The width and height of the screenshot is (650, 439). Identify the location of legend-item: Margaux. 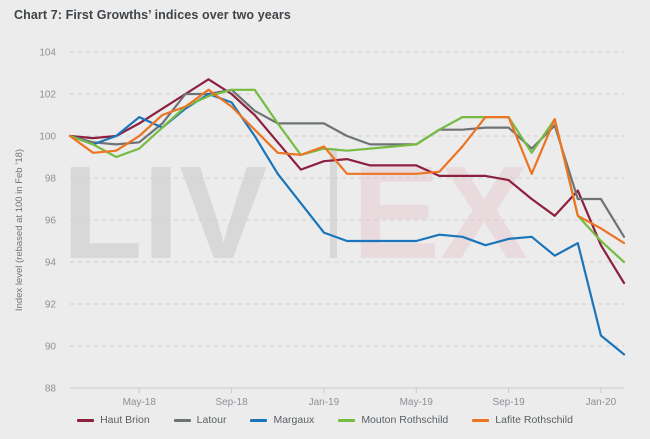
(282, 420).